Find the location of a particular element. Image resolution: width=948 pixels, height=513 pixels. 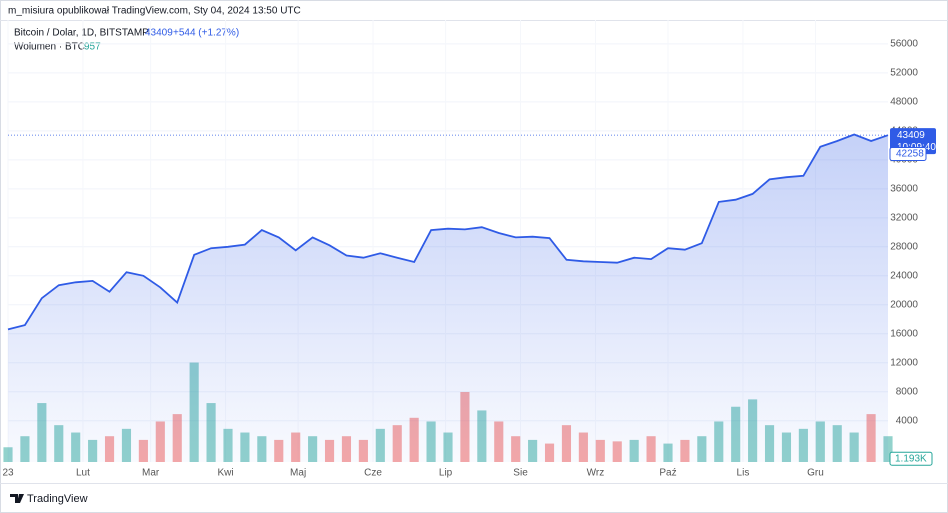

y-tick-label: 36000 is located at coordinates (904, 188).